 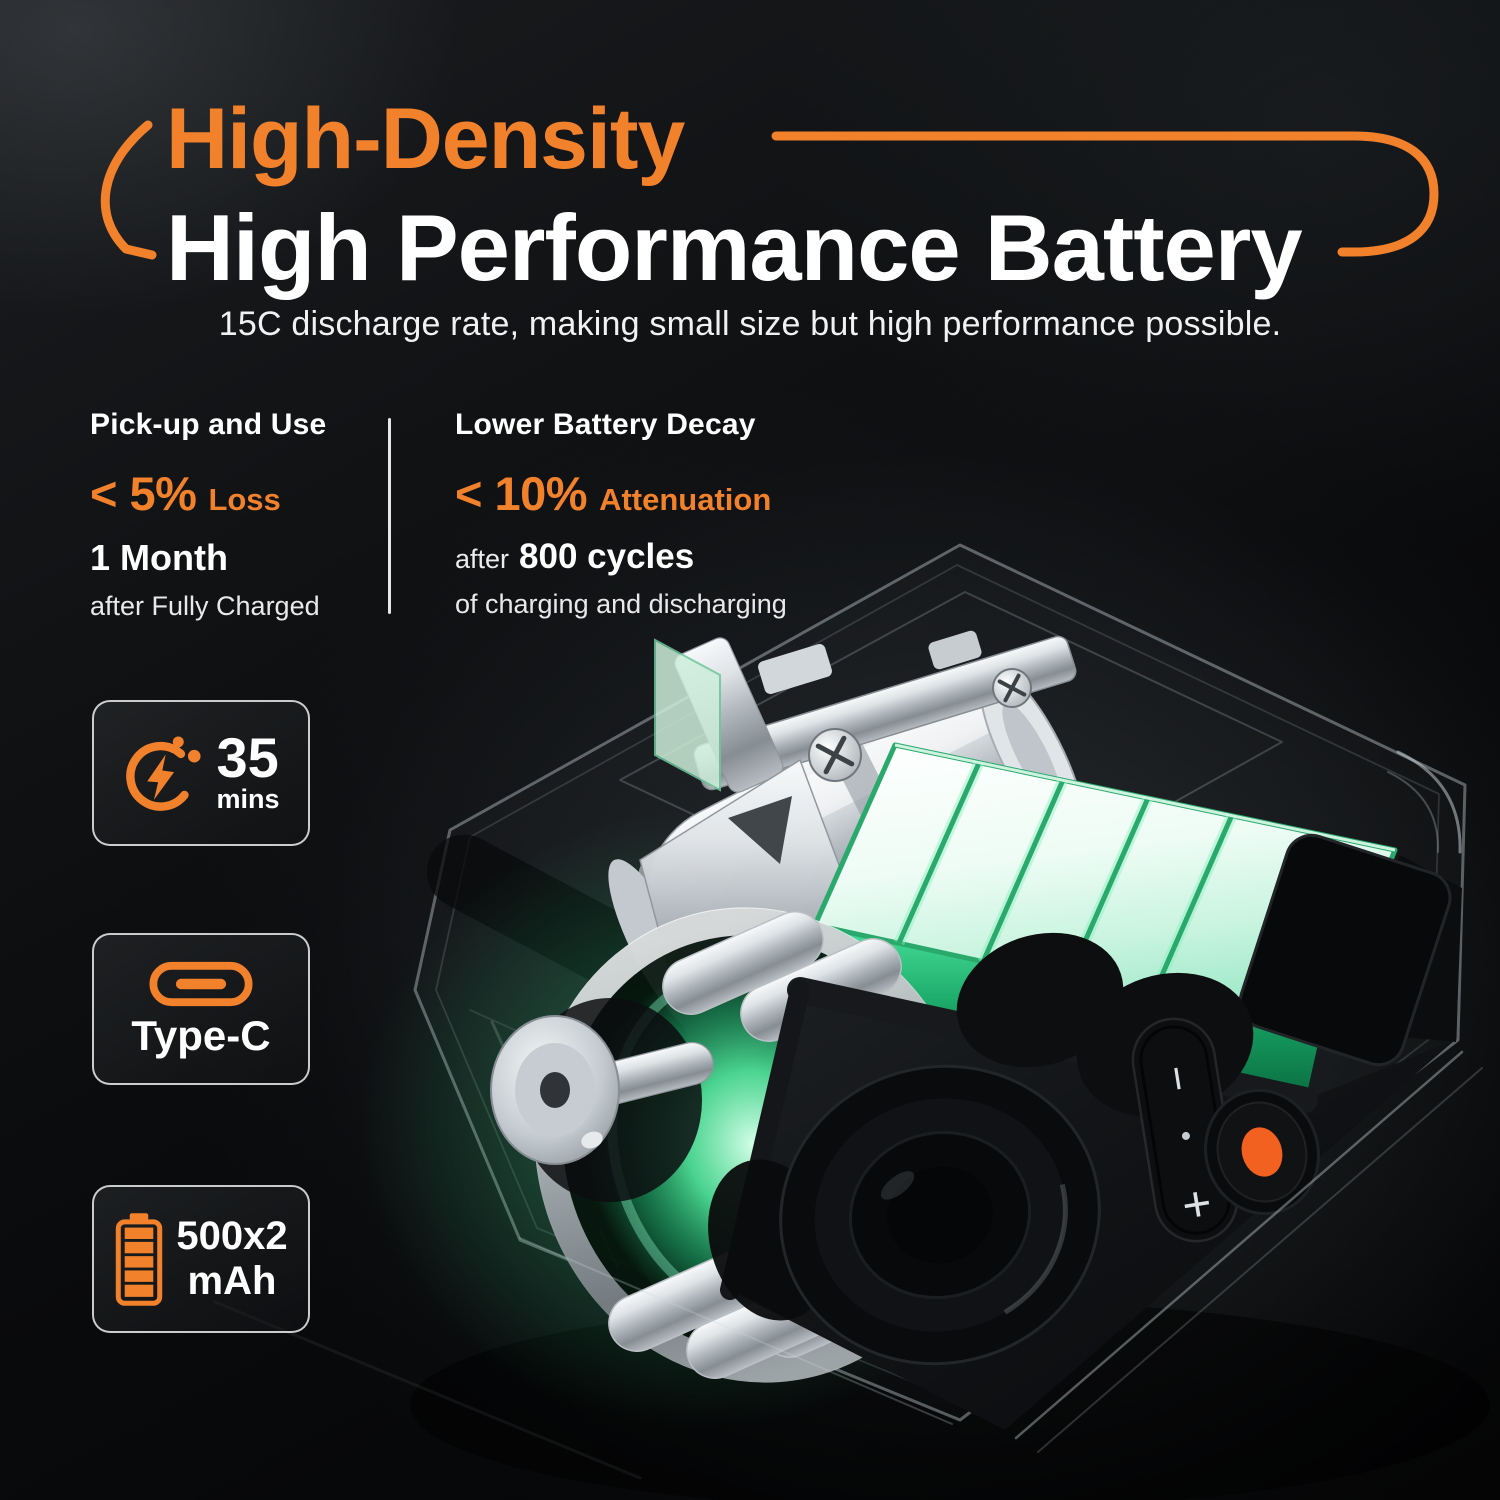 What do you see at coordinates (244, 499) in the screenshot?
I see `stat-left-highlight-label: Loss` at bounding box center [244, 499].